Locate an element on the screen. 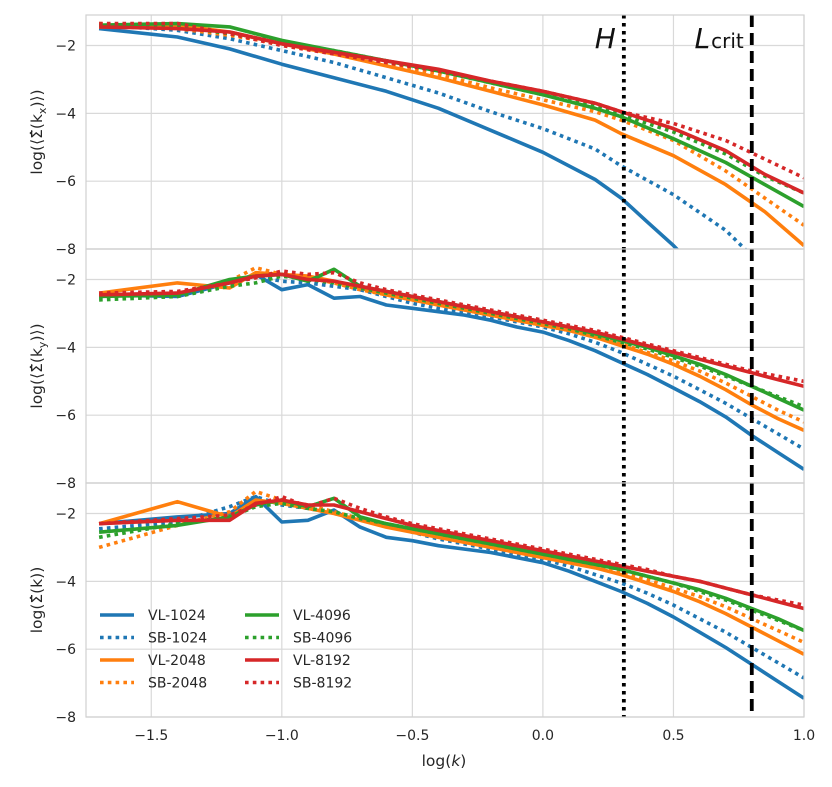 The image size is (832, 787). x-tick-label: 0.5 is located at coordinates (673, 736).